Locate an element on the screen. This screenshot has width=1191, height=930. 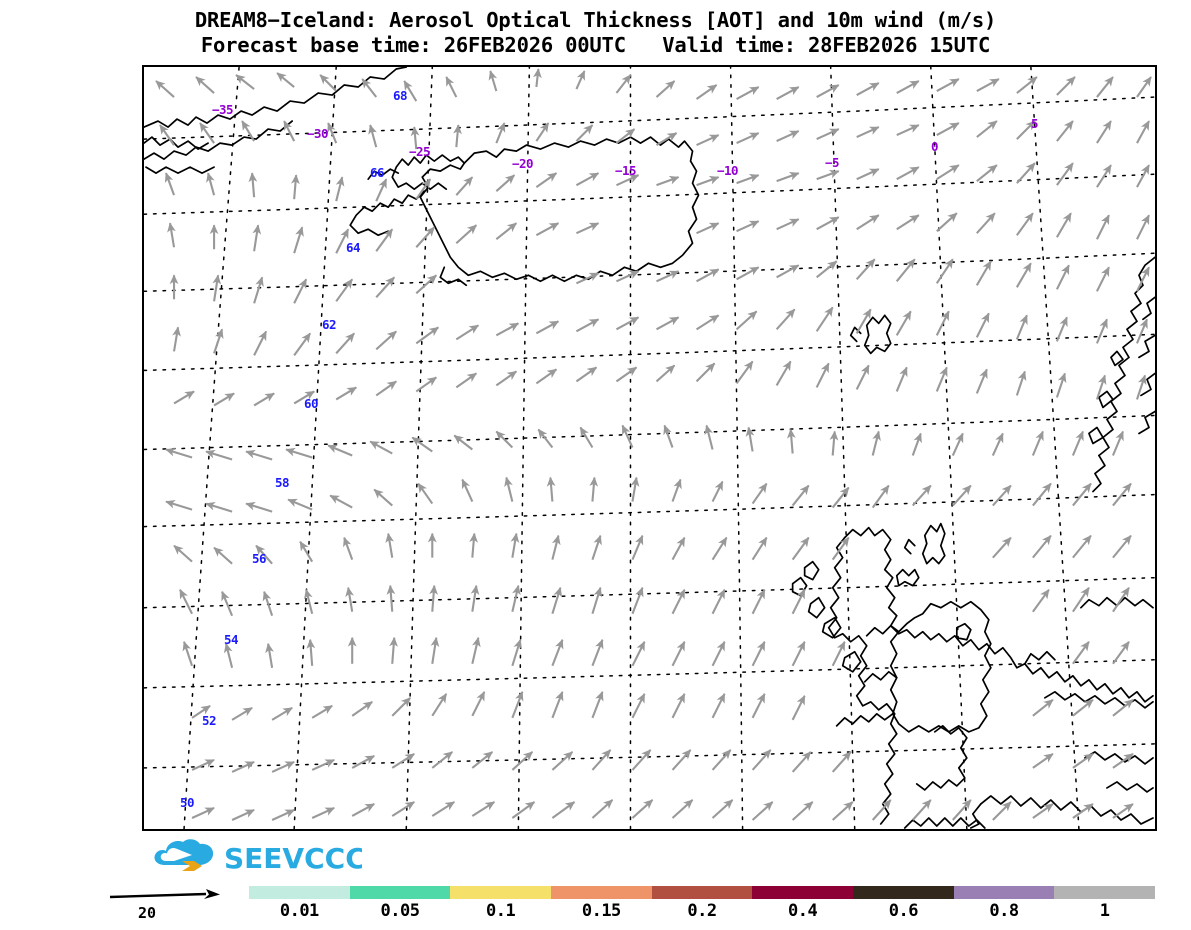
colorbar-tick-label: 0.8 is located at coordinates (1004, 911).